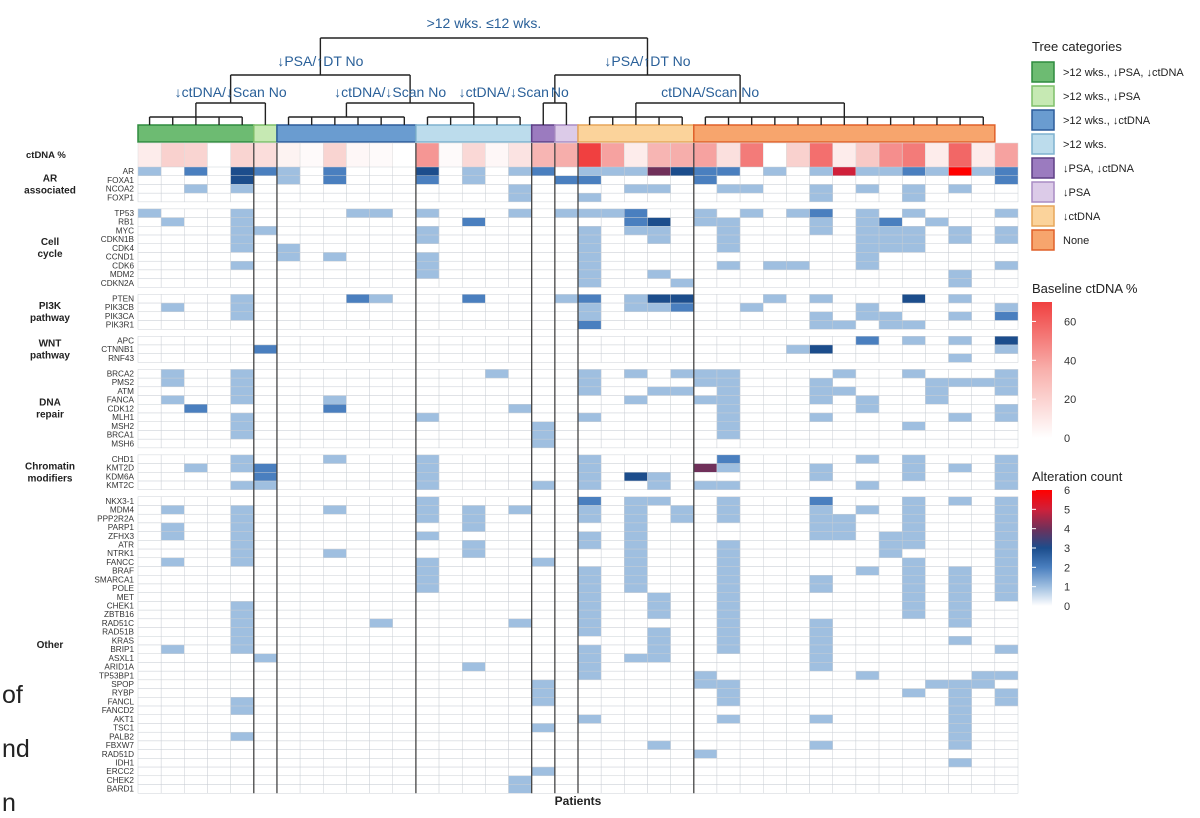 Image resolution: width=1200 pixels, height=818 pixels. What do you see at coordinates (121, 527) in the screenshot?
I see `gene-label-parp1: PARP1` at bounding box center [121, 527].